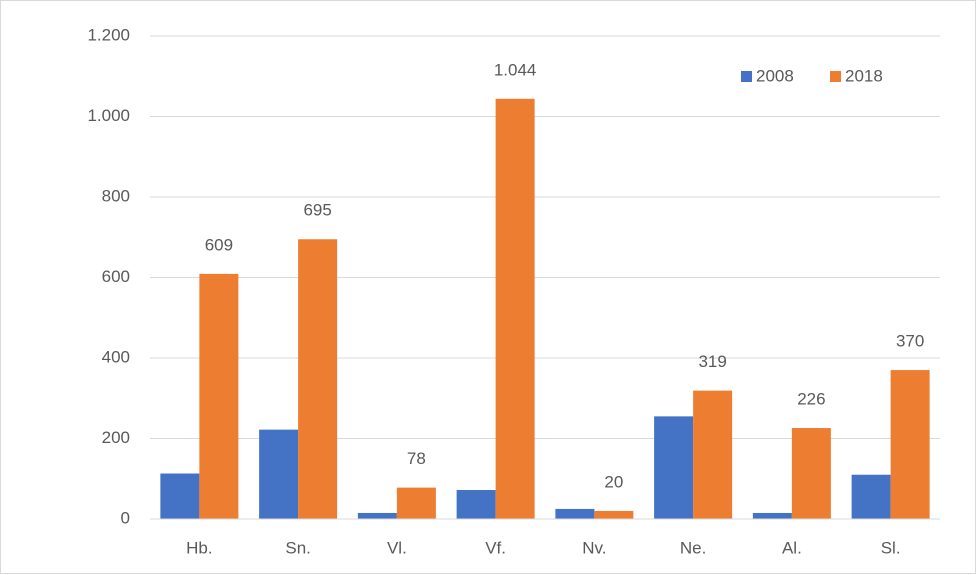  Describe the element at coordinates (864, 75) in the screenshot. I see `legend-label: 2018` at that location.